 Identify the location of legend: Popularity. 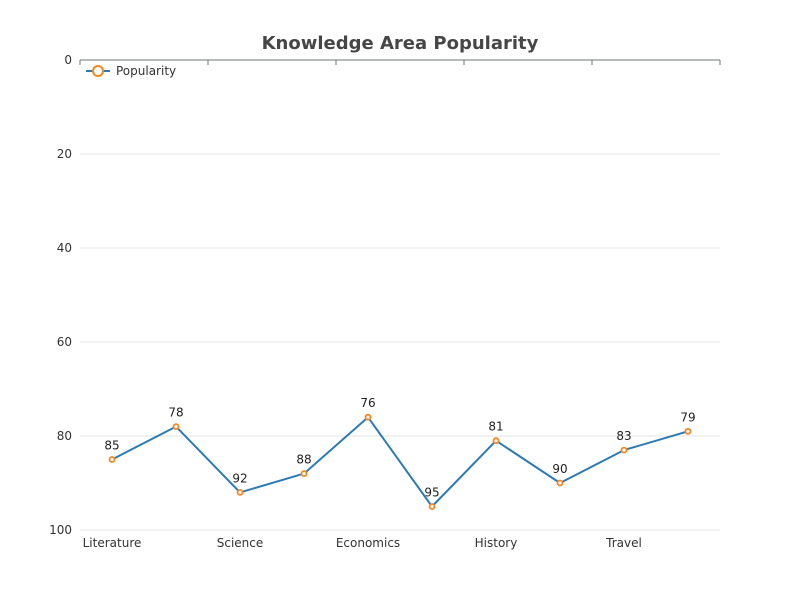
(131, 71).